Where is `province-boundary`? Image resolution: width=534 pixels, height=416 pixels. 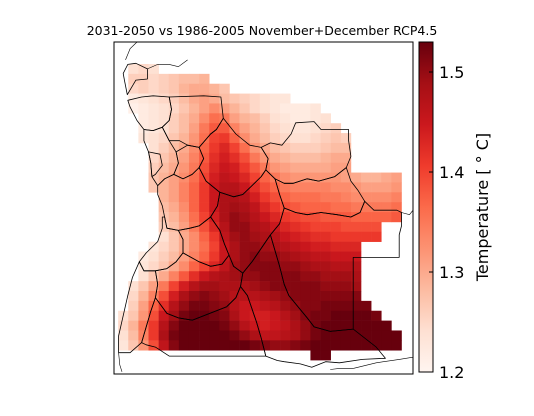
province-boundary is located at coordinates (155, 164).